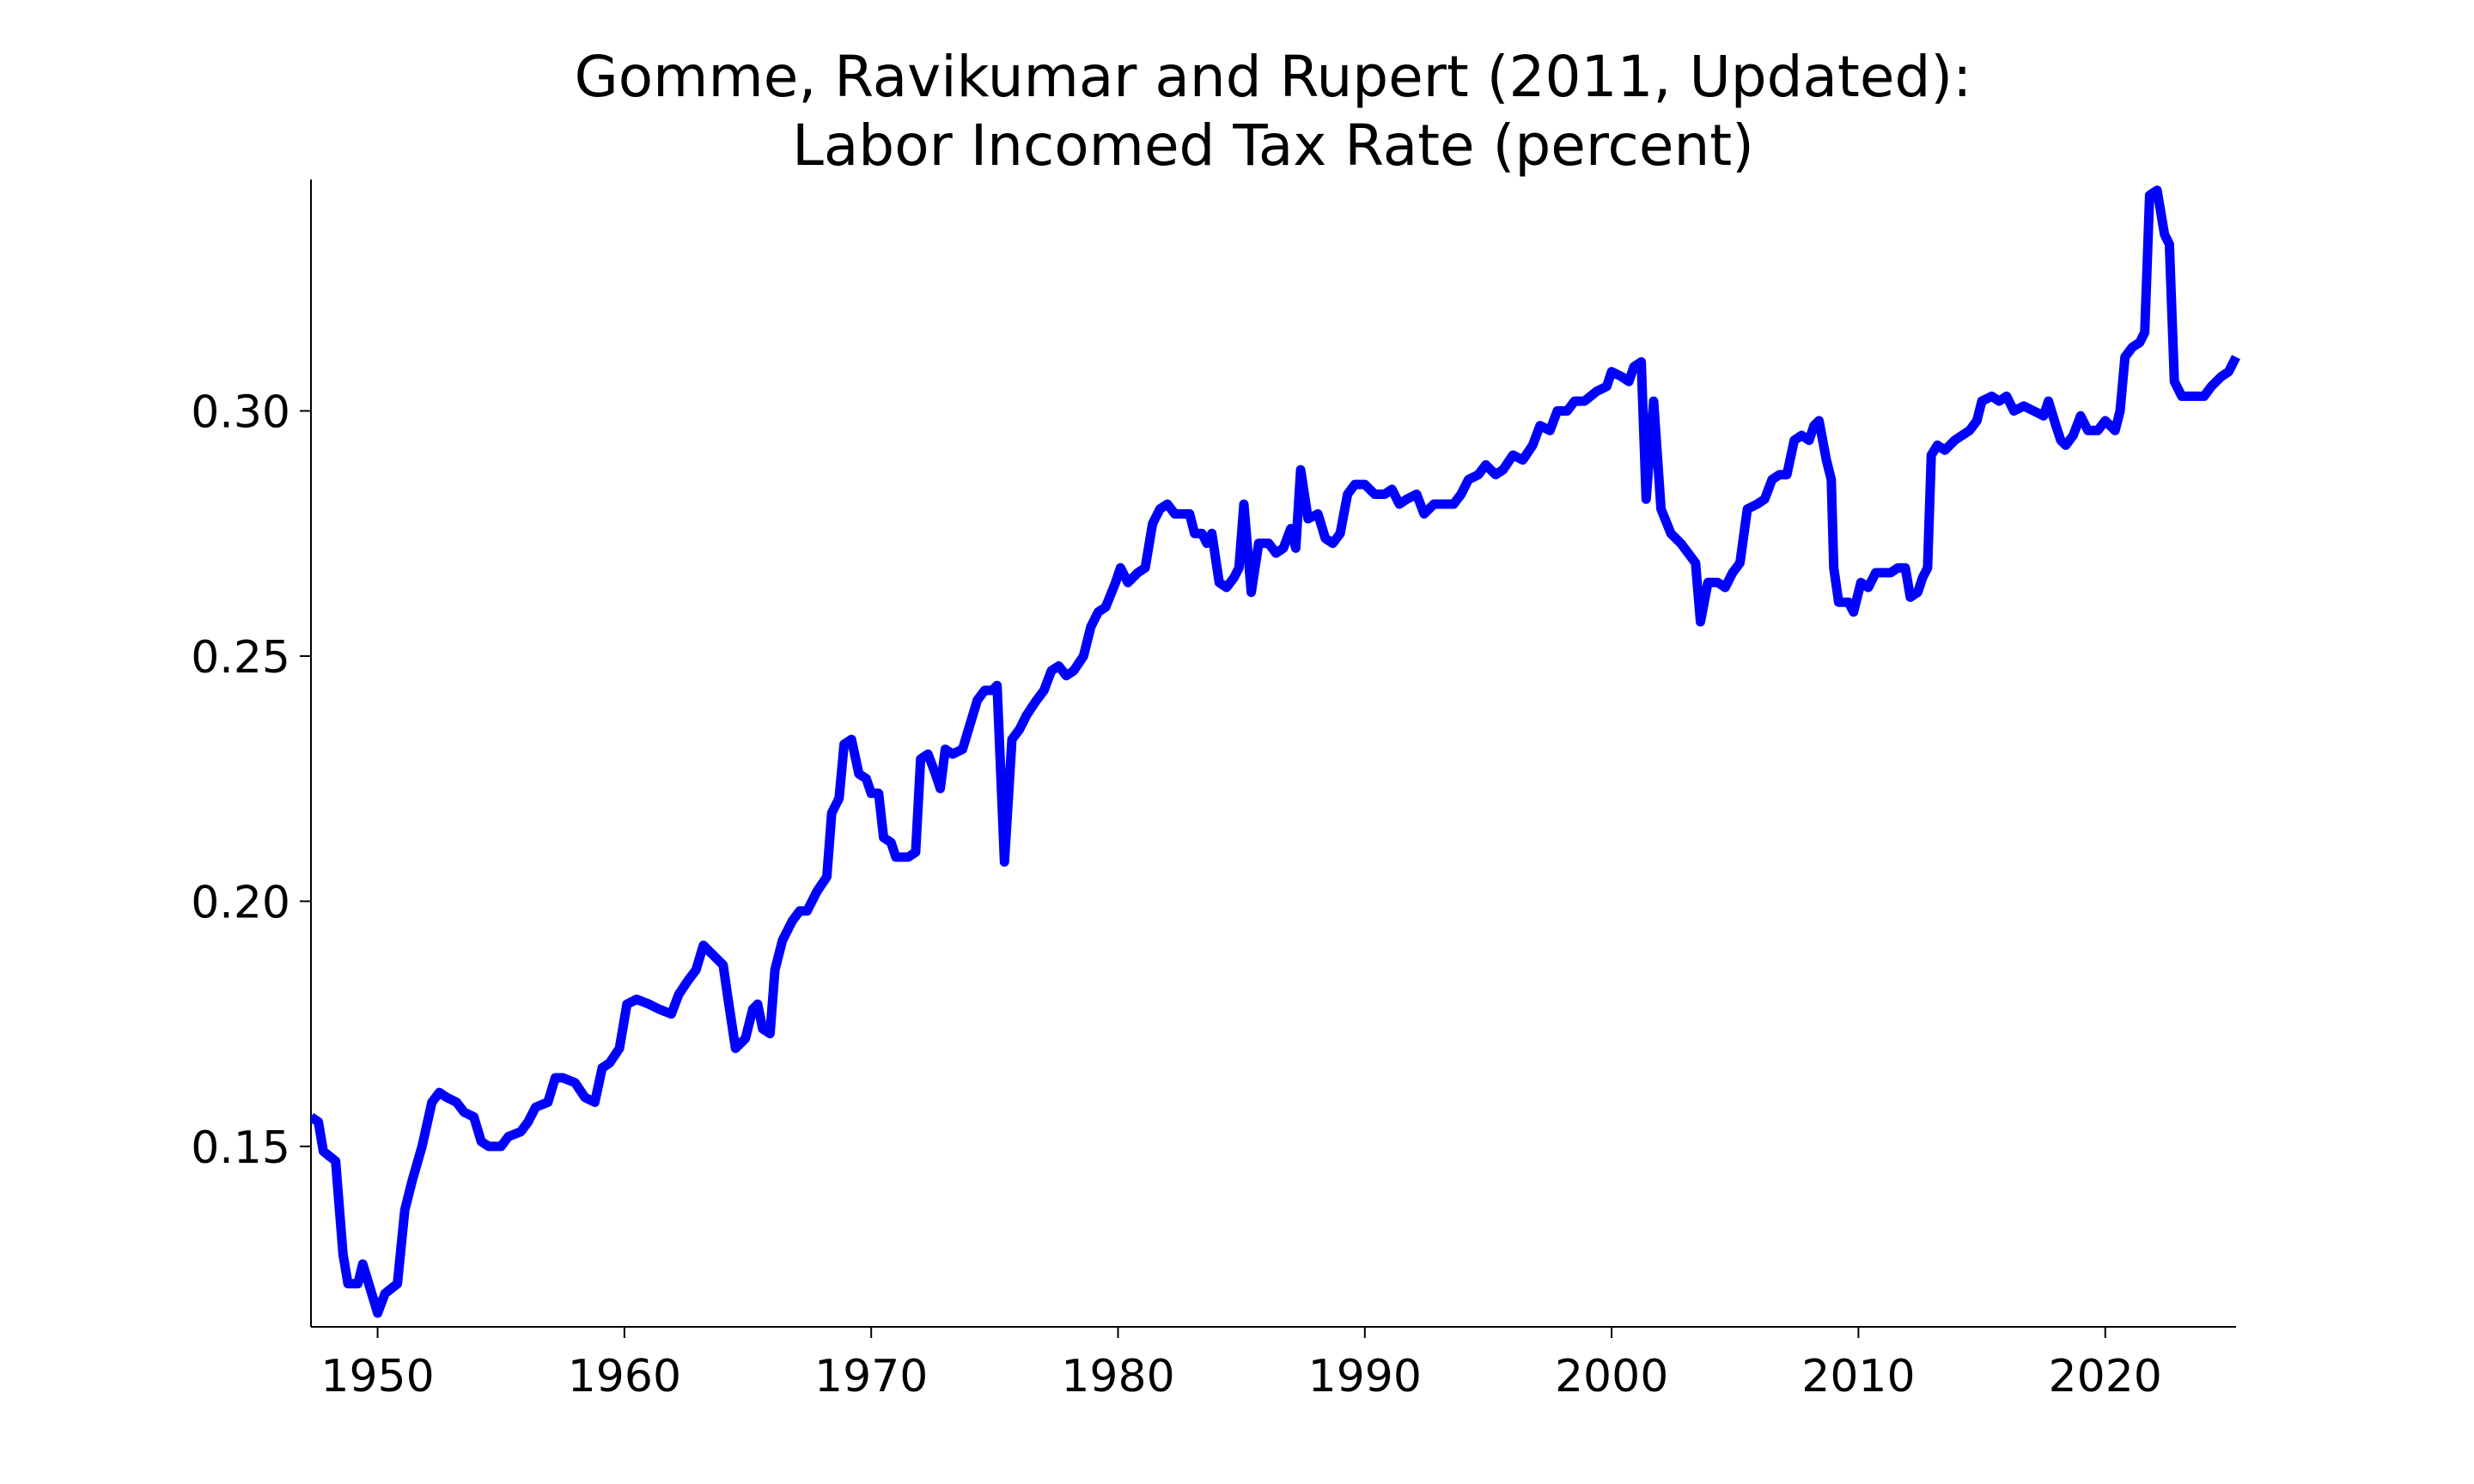  Describe the element at coordinates (240, 903) in the screenshot. I see `y-tick-label: 0.20` at that location.